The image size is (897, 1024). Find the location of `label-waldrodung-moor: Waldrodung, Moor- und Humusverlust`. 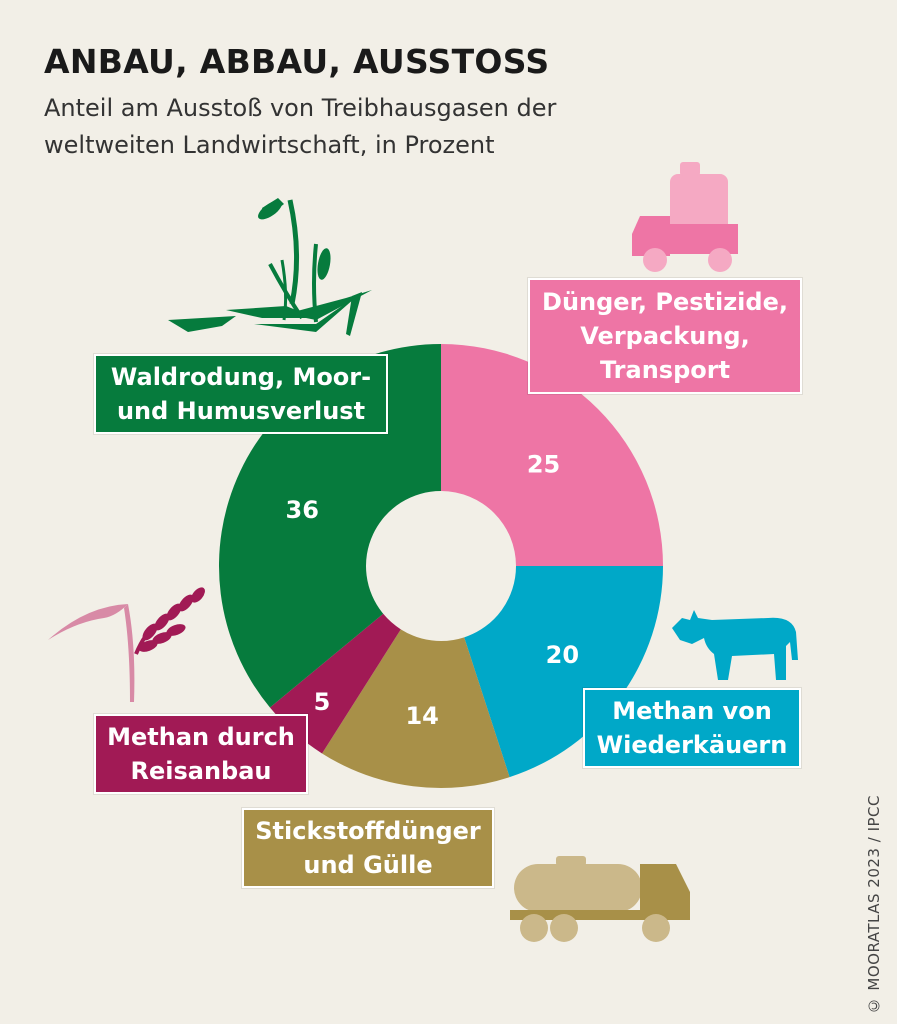

label-waldrodung-moor: Waldrodung, Moor- und Humusverlust is located at coordinates (241, 394).